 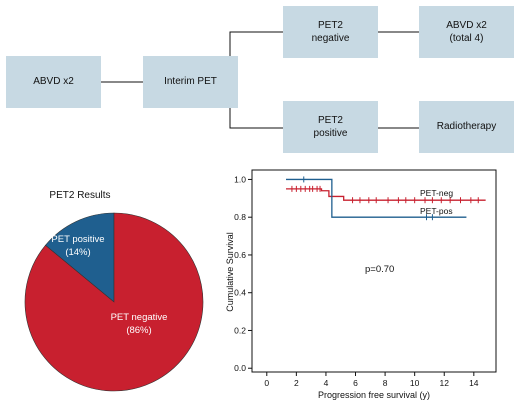 I want to click on box-radiotherapy-label: Radiotherapy, so click(x=466, y=127).